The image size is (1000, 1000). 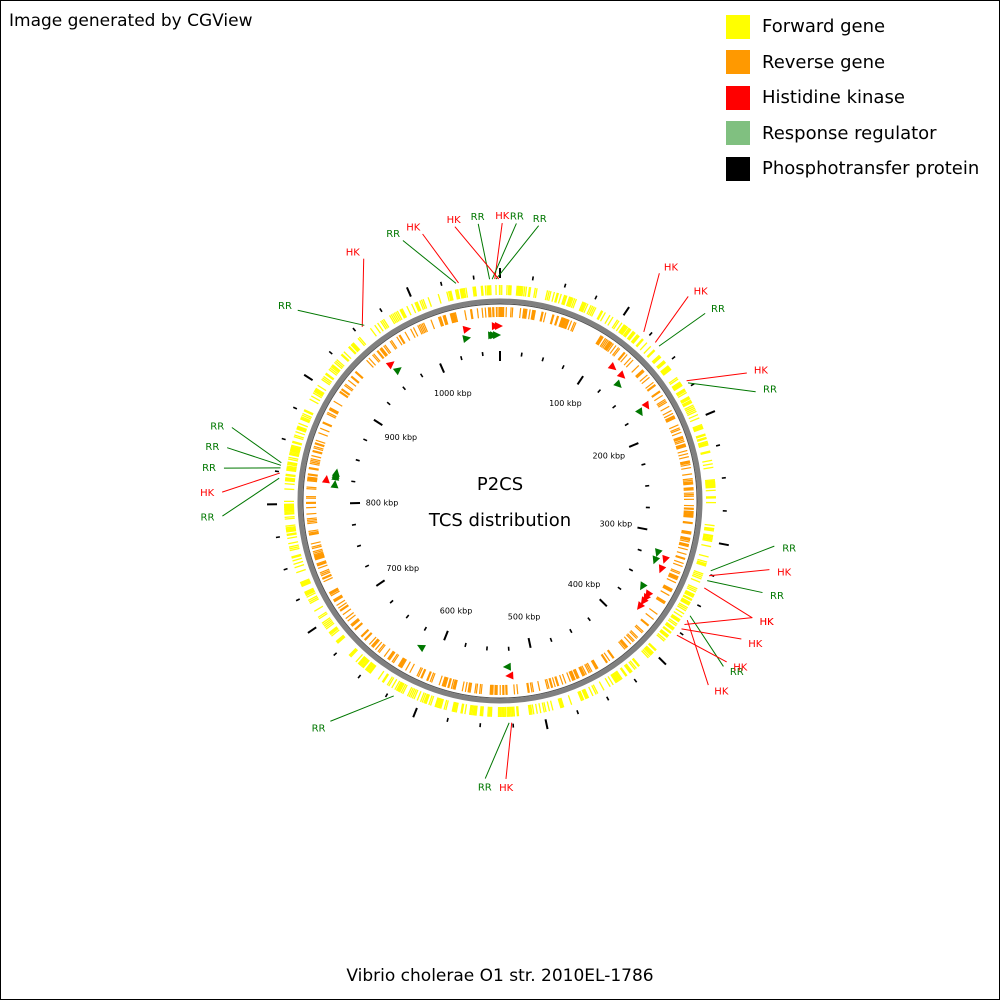 What do you see at coordinates (824, 62) in the screenshot?
I see `legend-label: Reverse gene` at bounding box center [824, 62].